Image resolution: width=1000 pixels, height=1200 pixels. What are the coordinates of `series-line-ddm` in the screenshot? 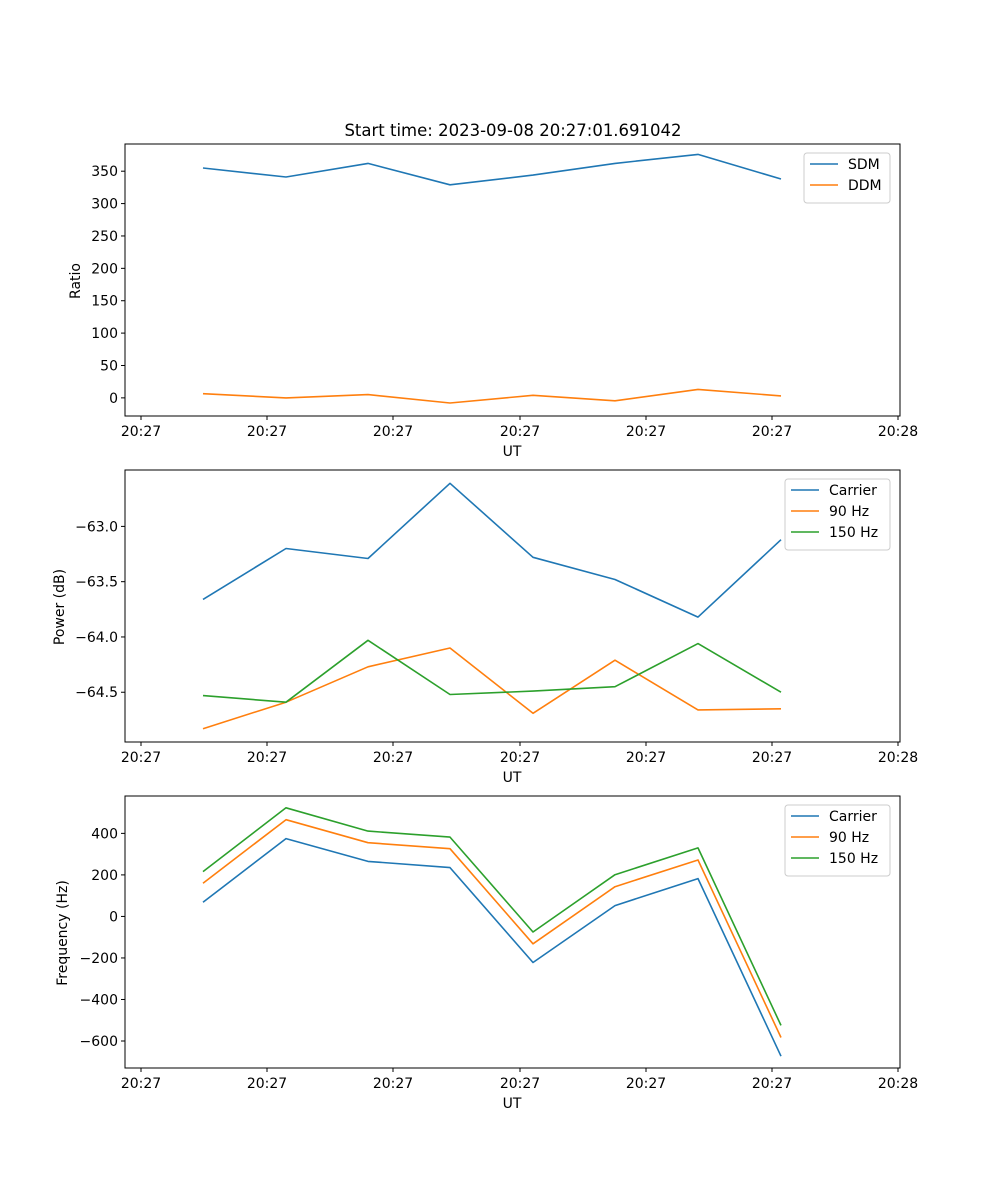 It's located at (492, 396).